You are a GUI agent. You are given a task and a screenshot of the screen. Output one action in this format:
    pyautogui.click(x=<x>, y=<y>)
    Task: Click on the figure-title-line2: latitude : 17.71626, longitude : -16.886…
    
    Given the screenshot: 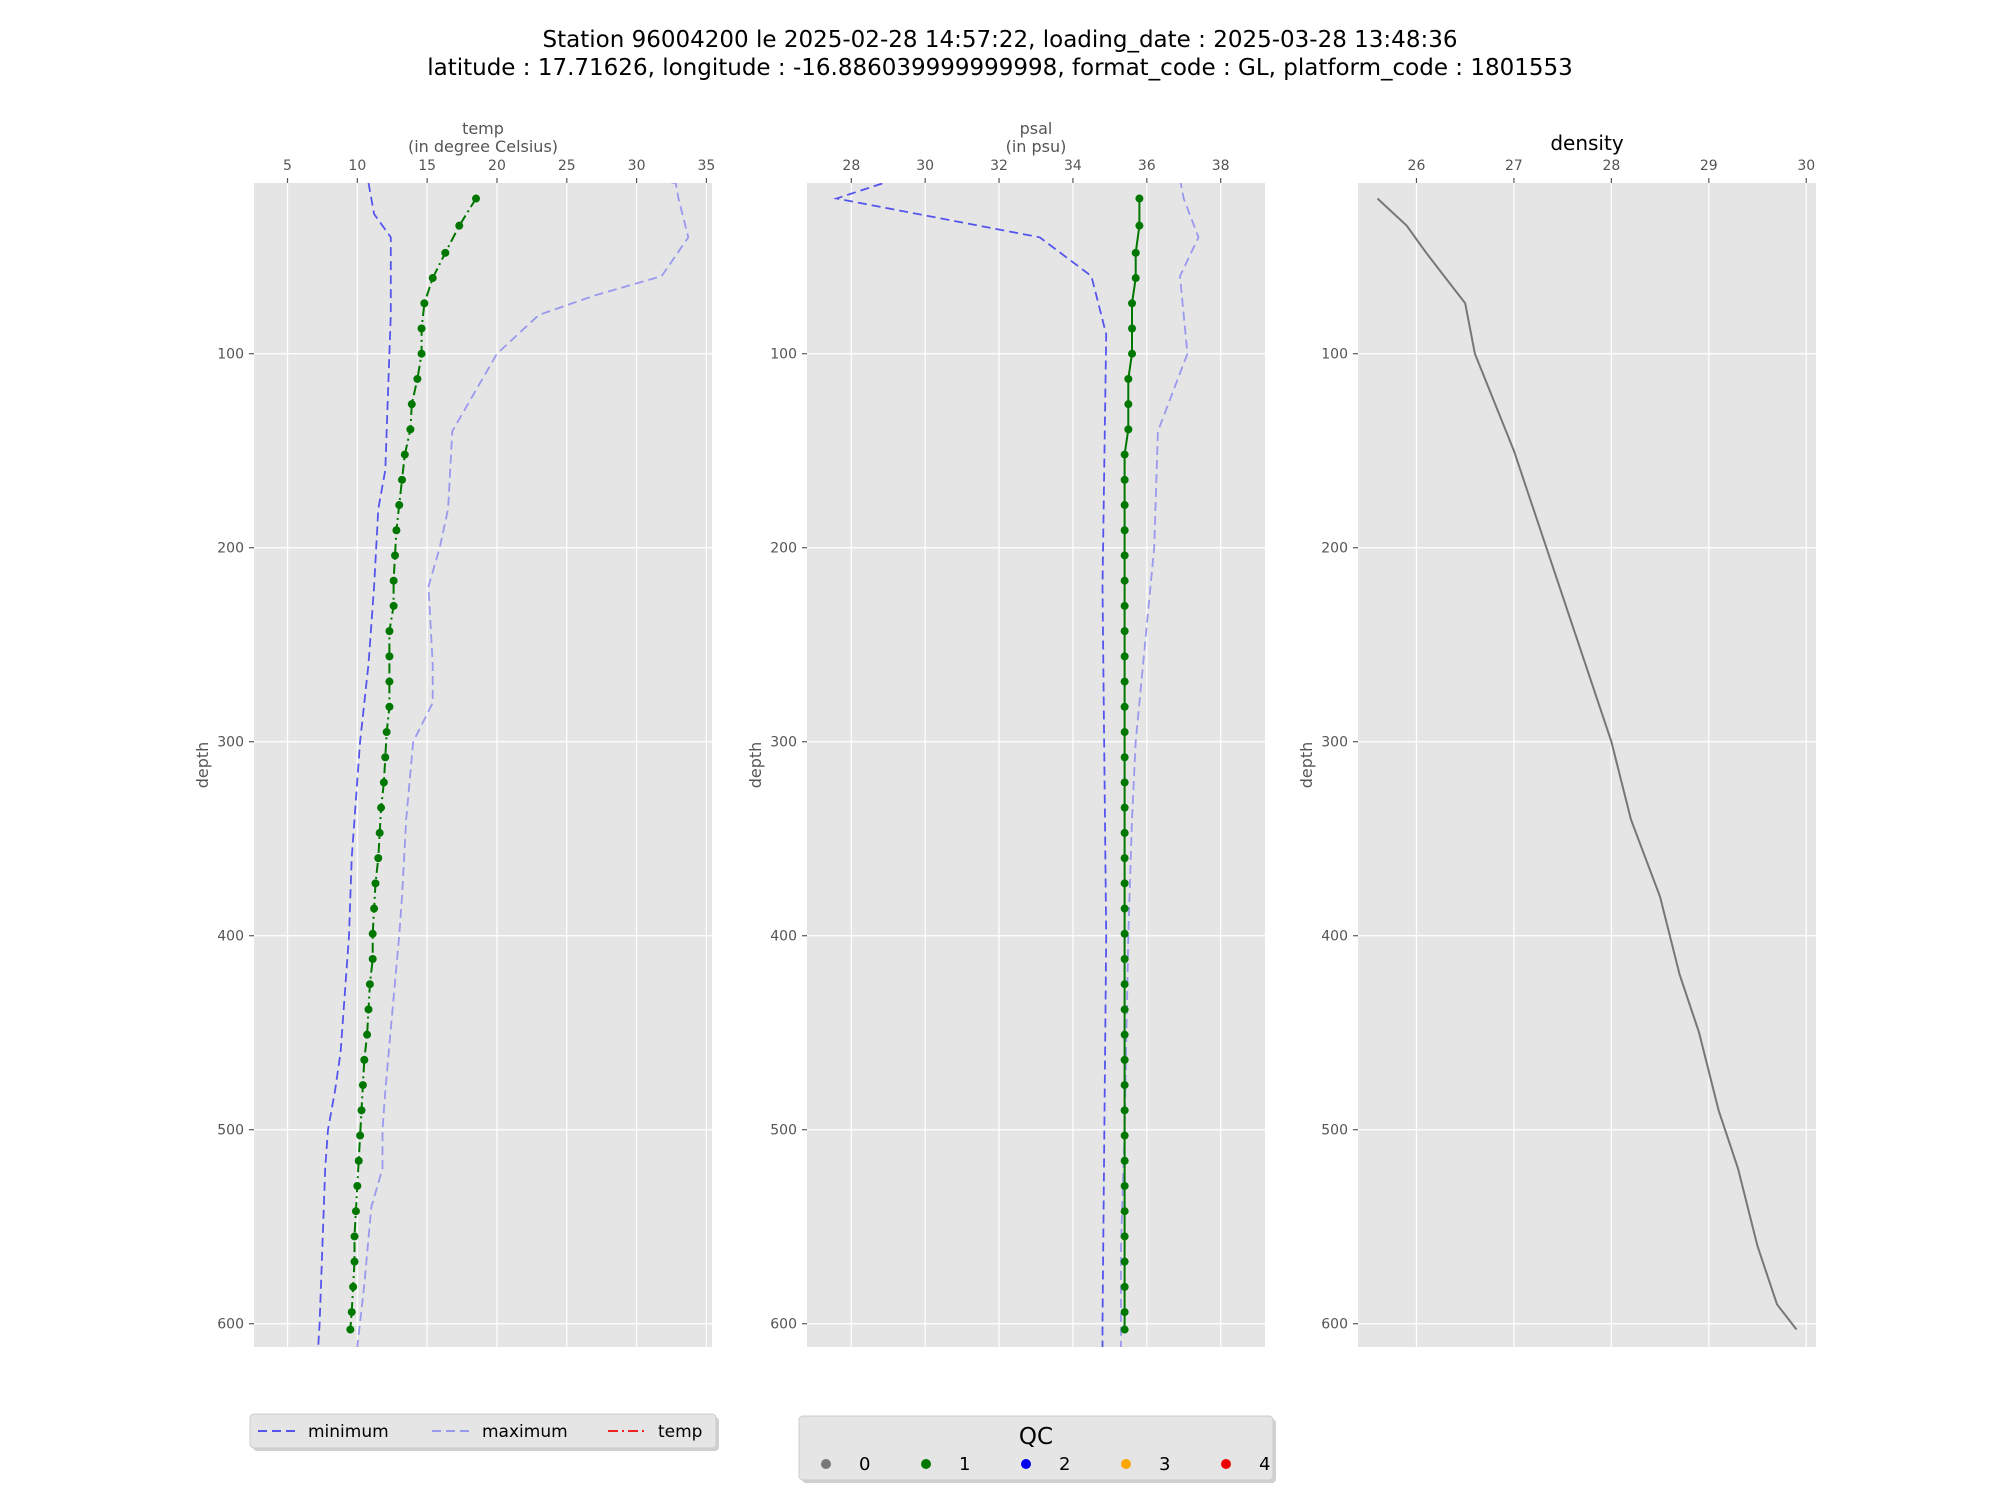 What is the action you would take?
    pyautogui.click(x=1000, y=68)
    